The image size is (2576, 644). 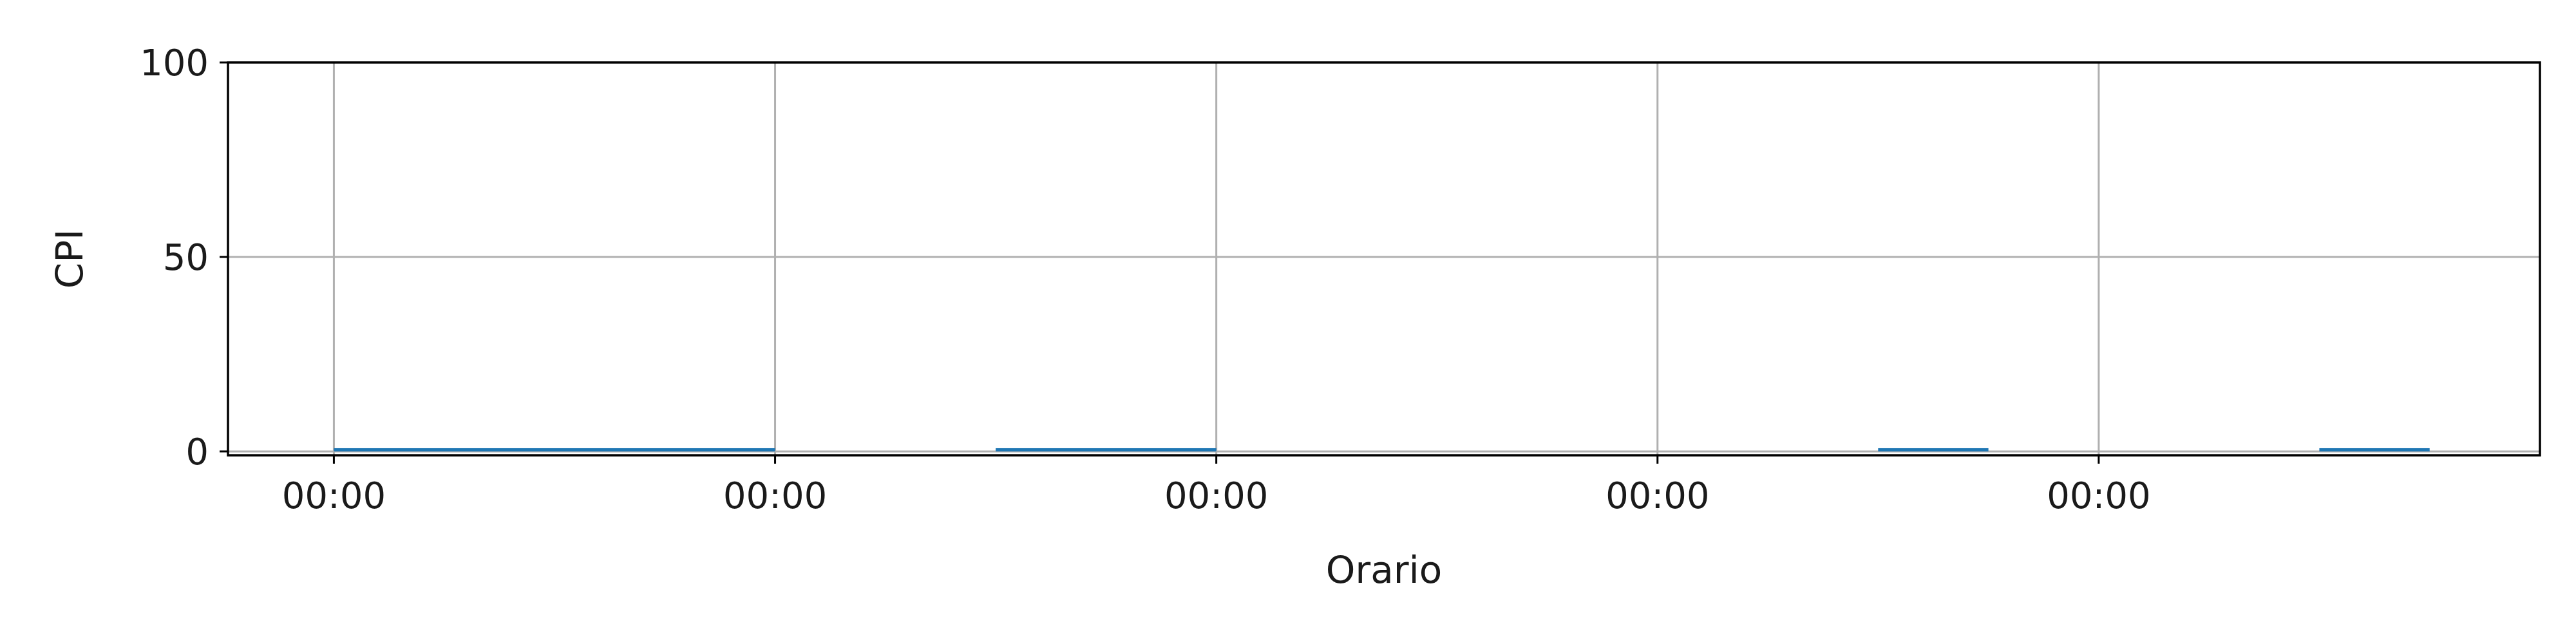 What do you see at coordinates (197, 452) in the screenshot?
I see `y-tick-label: 0` at bounding box center [197, 452].